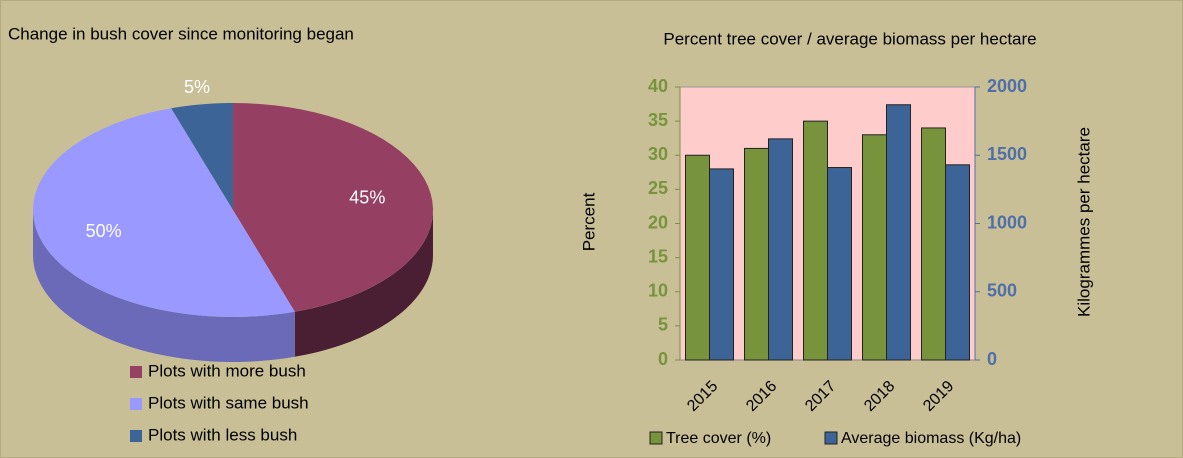 This screenshot has height=458, width=1183. I want to click on y-tick-label: 40, so click(658, 86).